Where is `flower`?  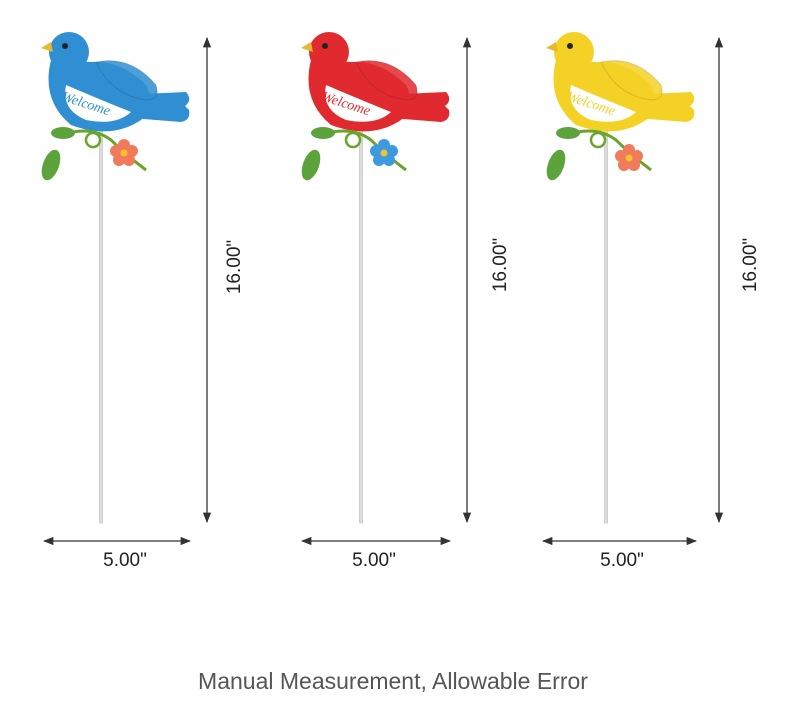
flower is located at coordinates (629, 157).